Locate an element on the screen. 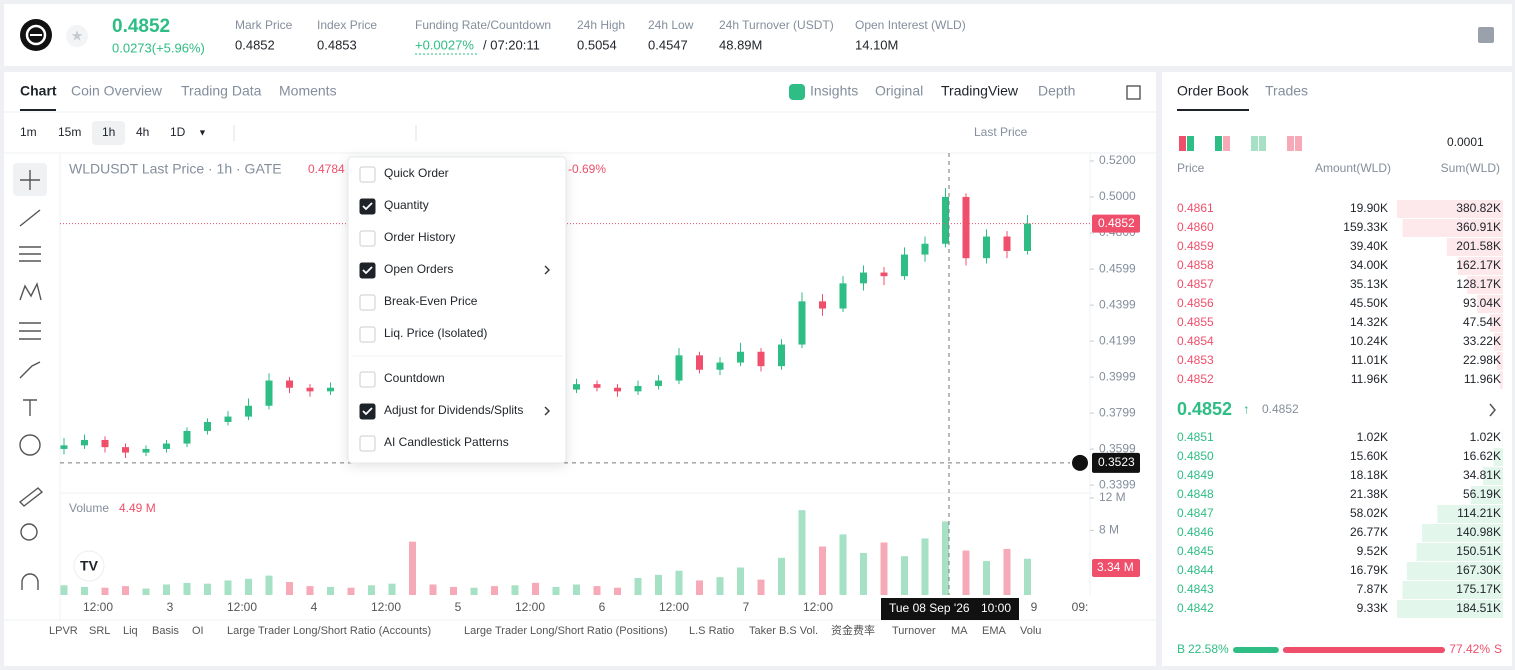 Image resolution: width=1515 pixels, height=670 pixels. x-tick-label: 7 is located at coordinates (746, 607).